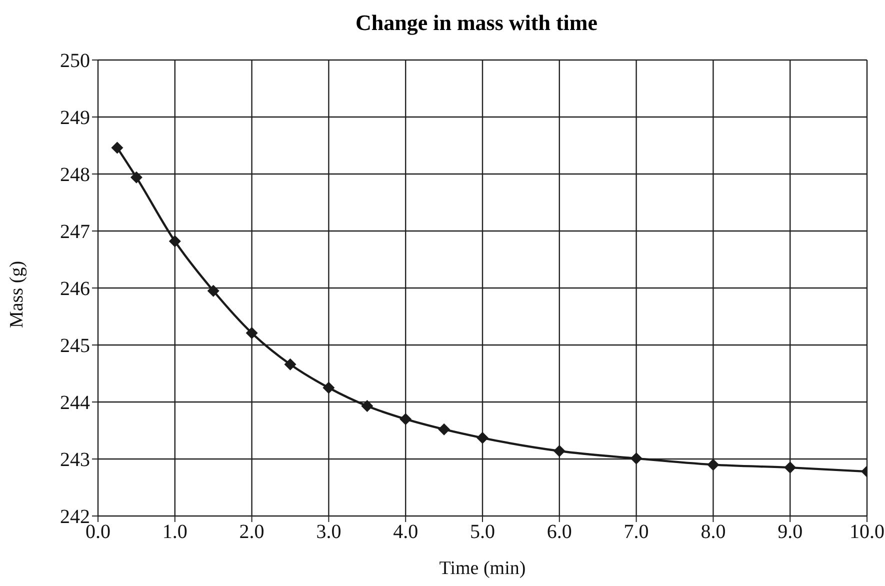  I want to click on y-tick-label: 249, so click(75, 118).